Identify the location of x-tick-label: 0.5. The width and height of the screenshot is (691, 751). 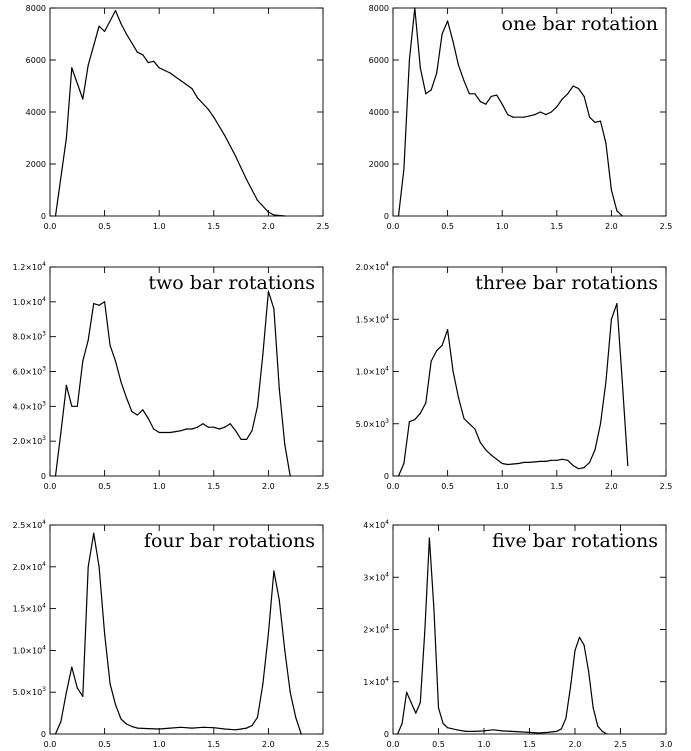
(447, 486).